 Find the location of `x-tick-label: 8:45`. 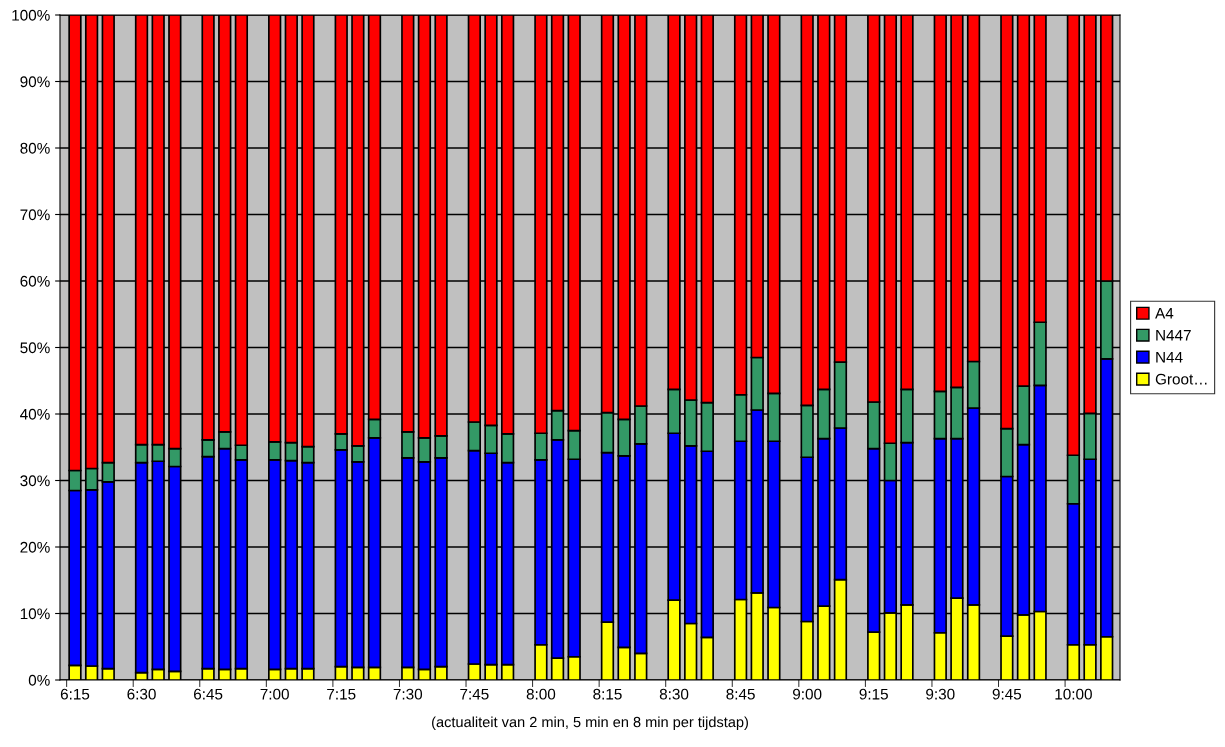

x-tick-label: 8:45 is located at coordinates (740, 694).